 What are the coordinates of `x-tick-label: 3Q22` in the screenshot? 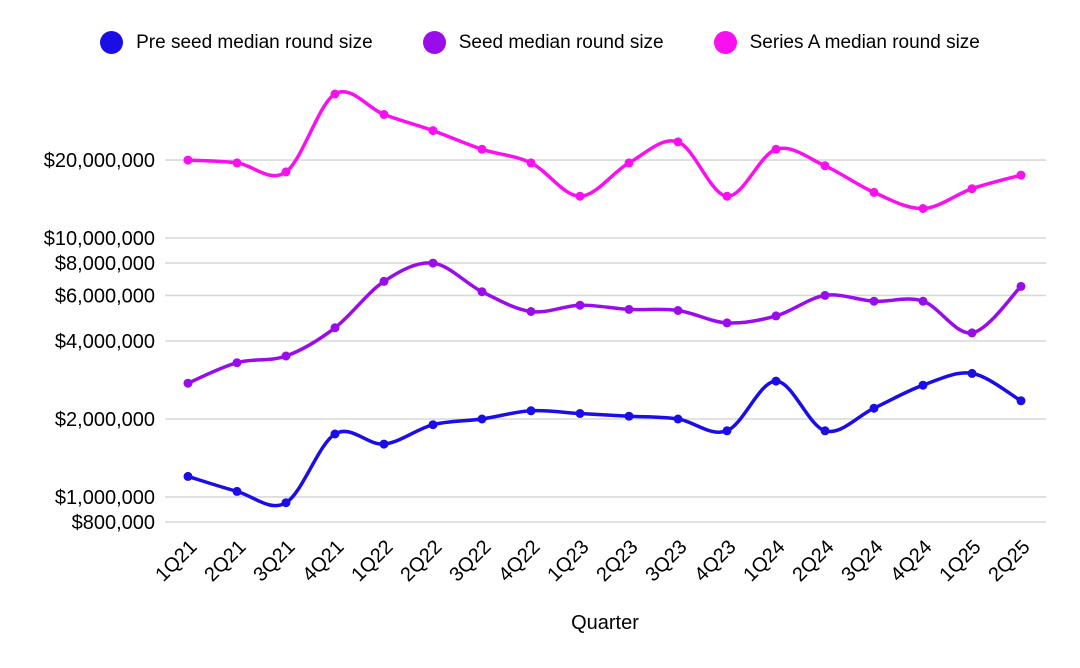 It's located at (470, 561).